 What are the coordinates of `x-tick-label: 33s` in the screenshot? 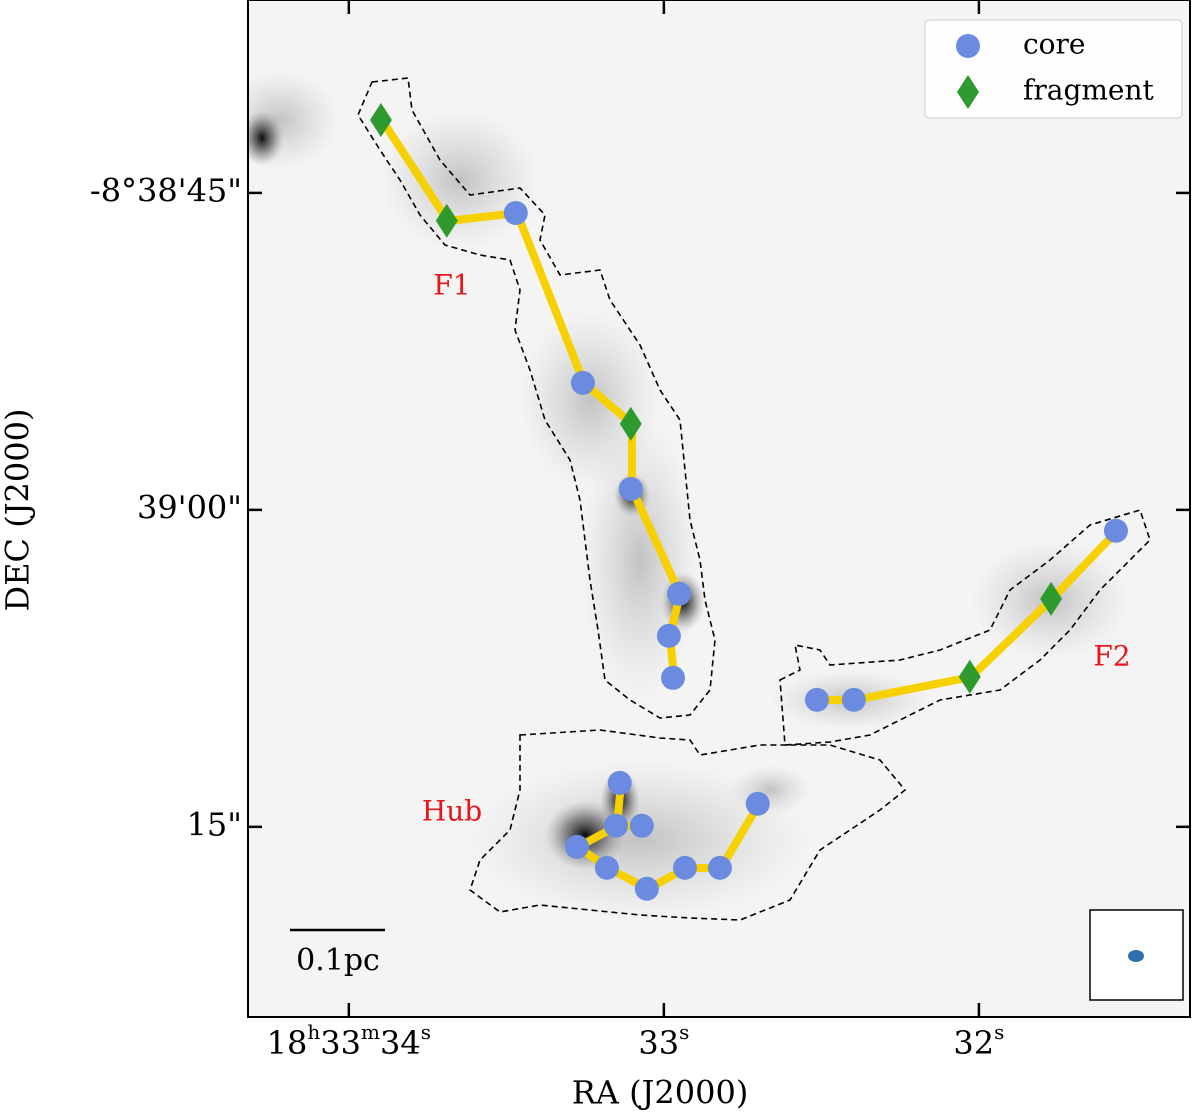 It's located at (663, 1041).